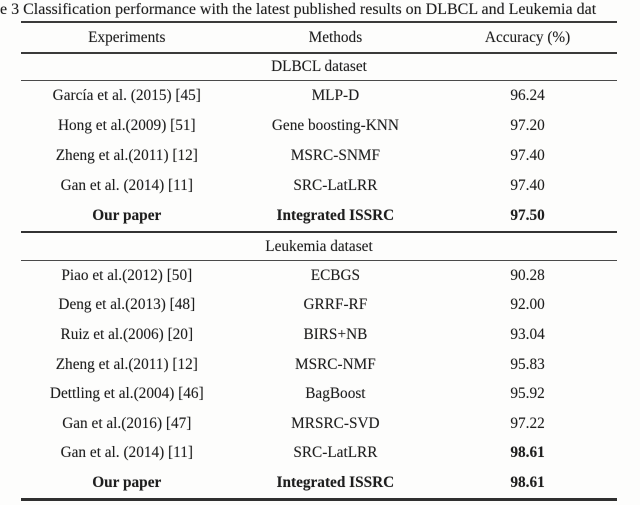 Image resolution: width=640 pixels, height=505 pixels. What do you see at coordinates (527, 95) in the screenshot?
I see `accuracy-cell: 96.24` at bounding box center [527, 95].